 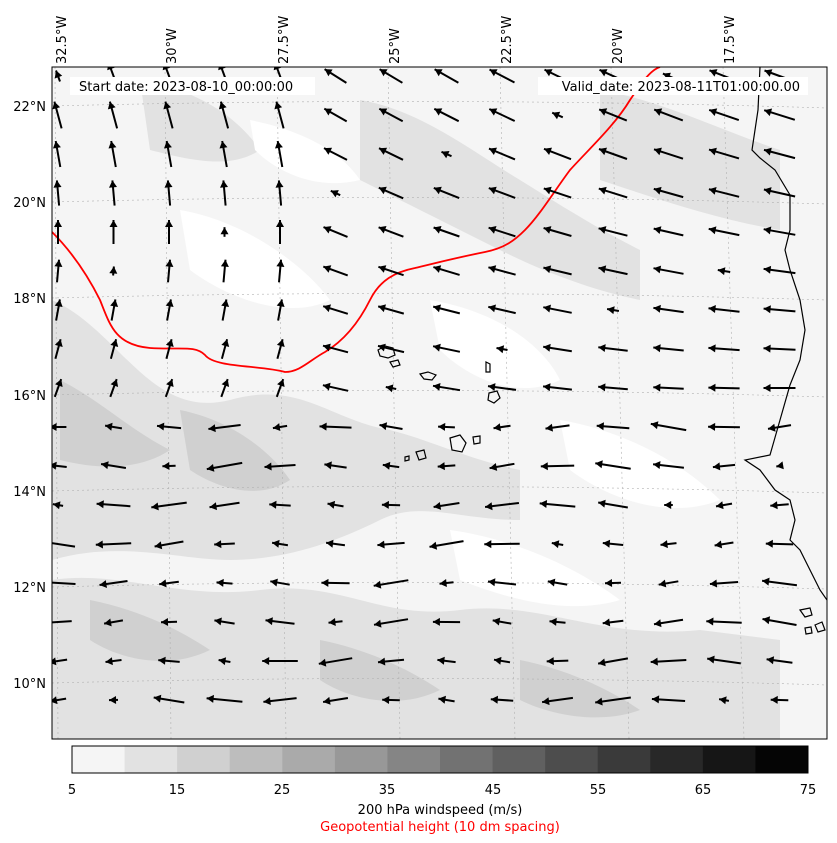 What do you see at coordinates (64, 545) in the screenshot?
I see `wind-arrow-shaft` at bounding box center [64, 545].